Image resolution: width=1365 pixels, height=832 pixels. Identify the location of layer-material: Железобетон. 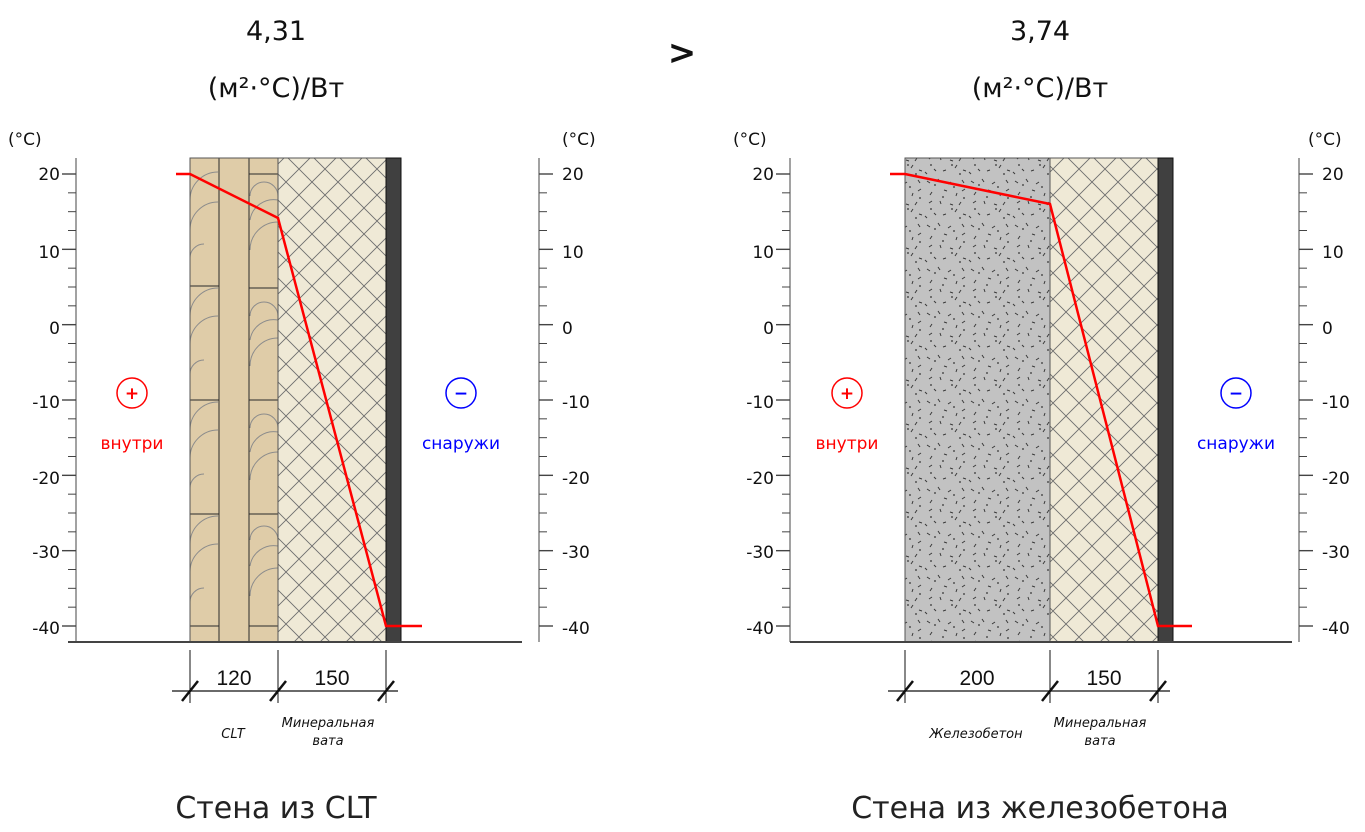
(975, 734).